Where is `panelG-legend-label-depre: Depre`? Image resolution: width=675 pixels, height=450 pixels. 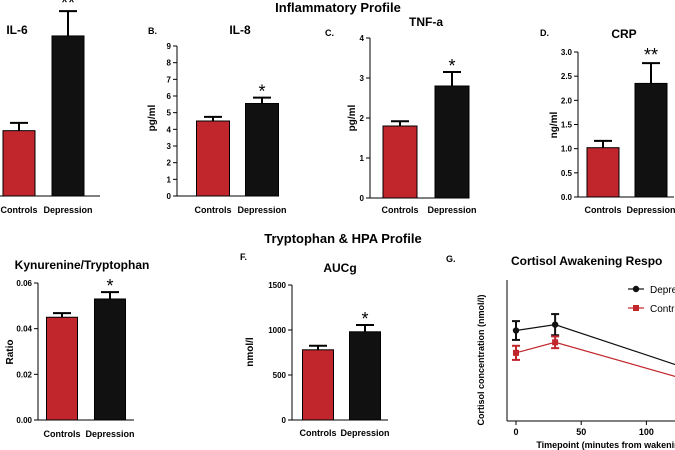
panelG-legend-label-depre: Depre is located at coordinates (662, 290).